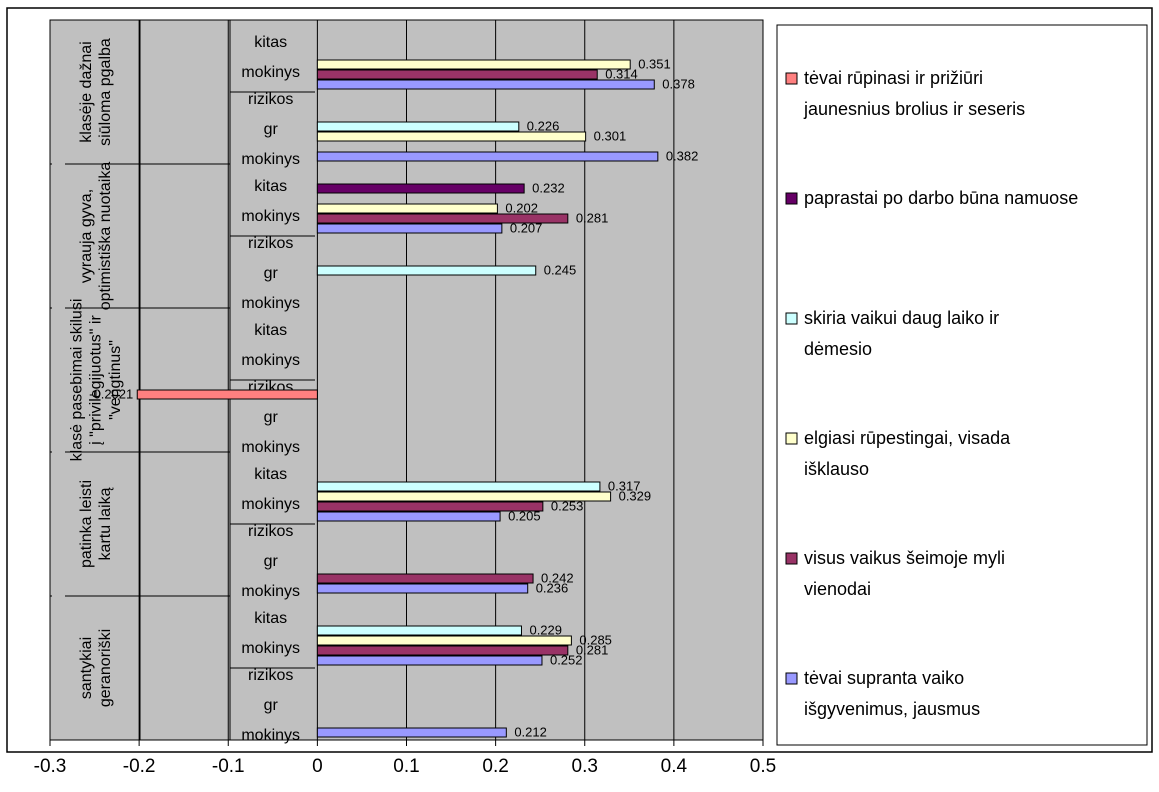  What do you see at coordinates (610, 136) in the screenshot?
I see `data-label: 0.301` at bounding box center [610, 136].